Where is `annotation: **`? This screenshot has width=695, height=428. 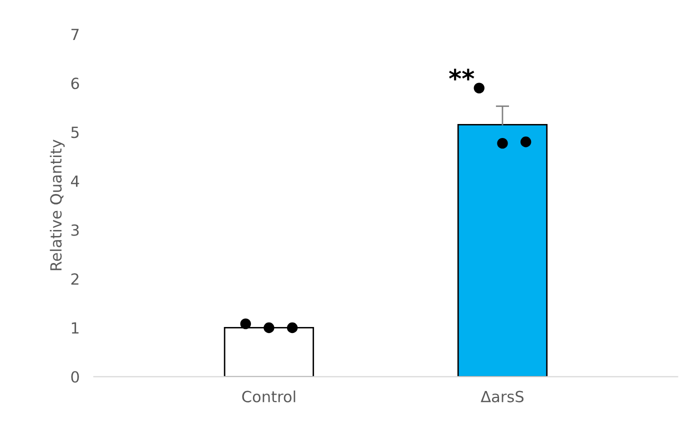
annotation: ** is located at coordinates (461, 74).